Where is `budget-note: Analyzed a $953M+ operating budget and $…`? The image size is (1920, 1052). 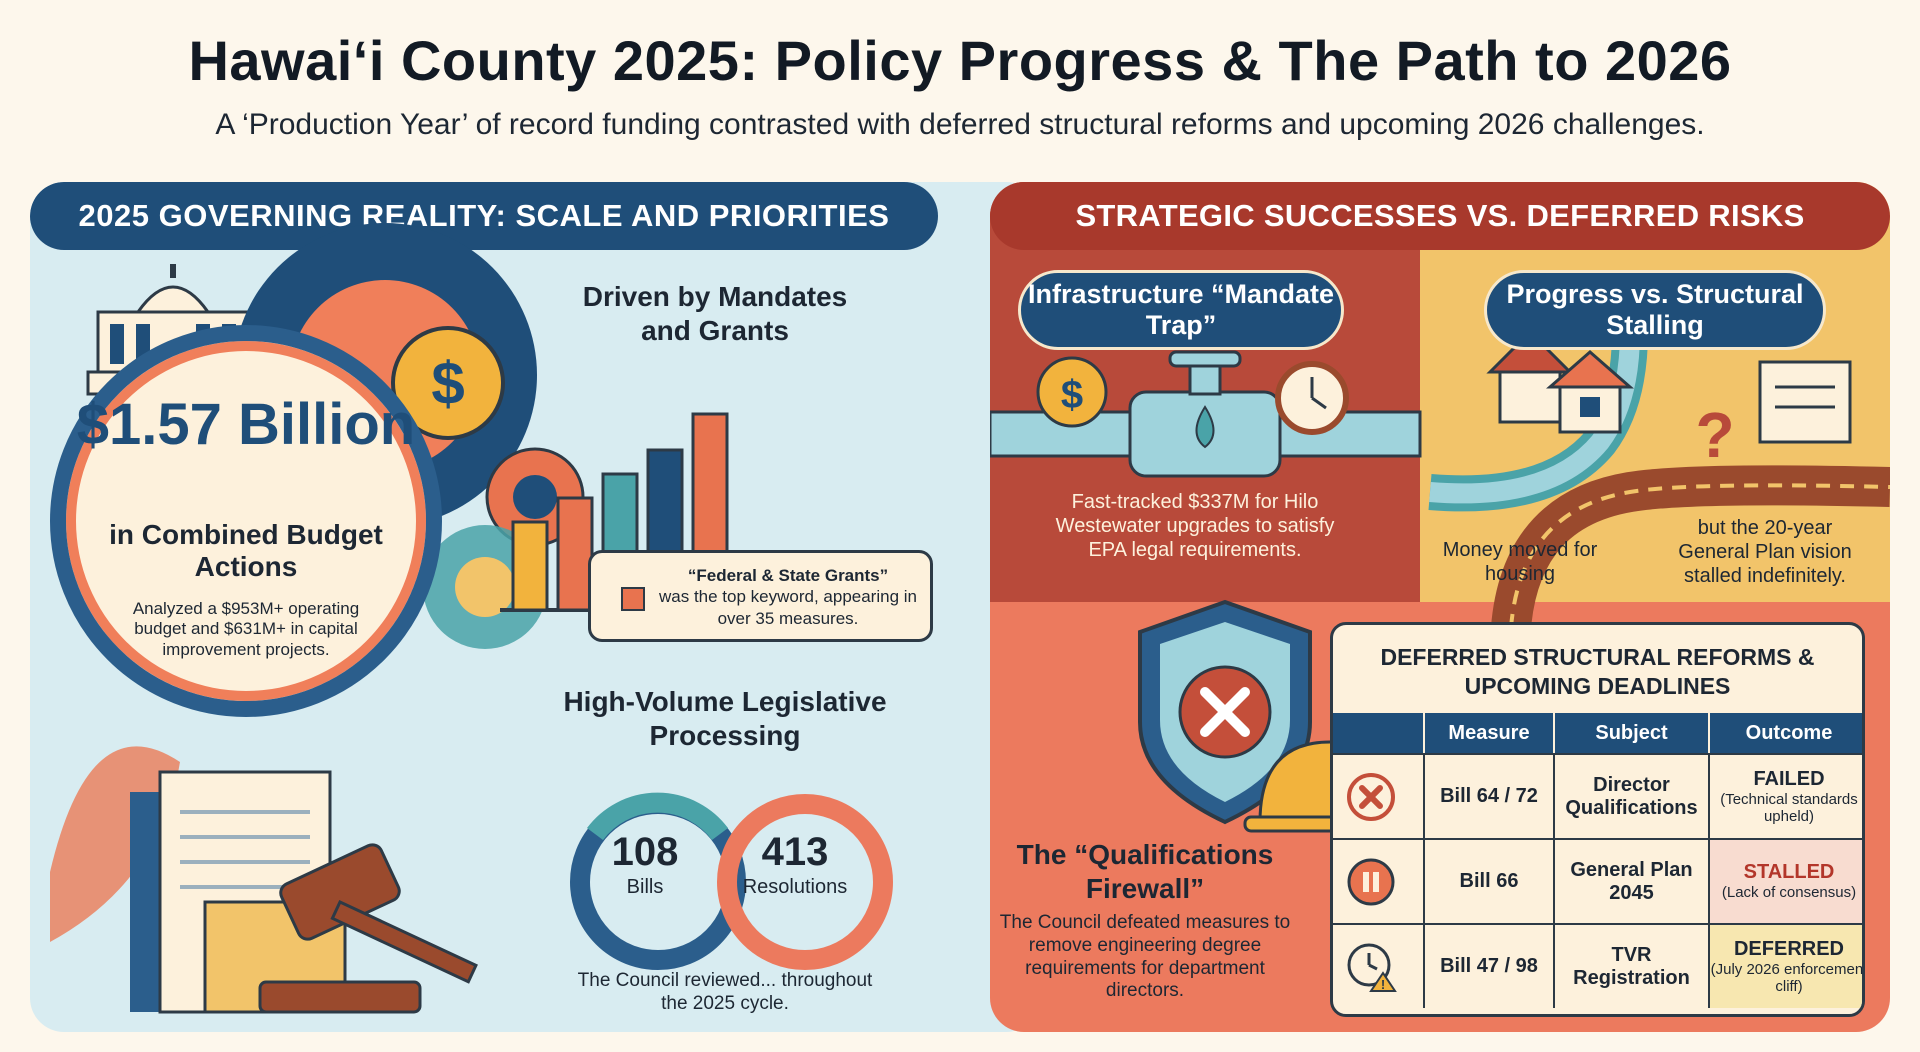 budget-note: Analyzed a $953M+ operating budget and $… is located at coordinates (246, 629).